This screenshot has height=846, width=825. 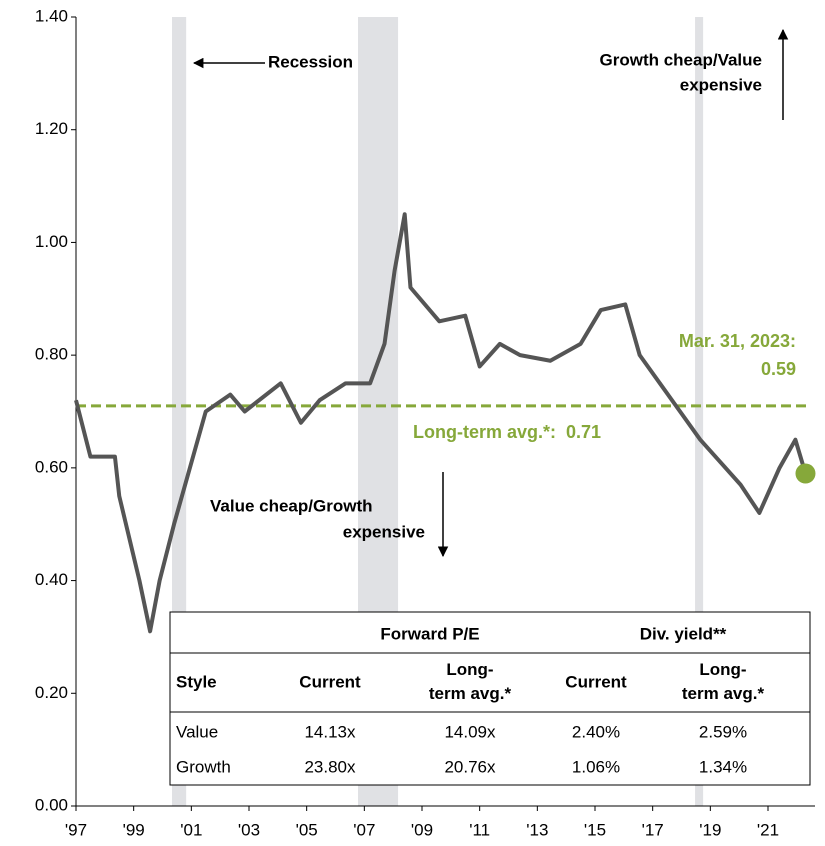 I want to click on annotation: Value cheap/Growth, so click(x=291, y=505).